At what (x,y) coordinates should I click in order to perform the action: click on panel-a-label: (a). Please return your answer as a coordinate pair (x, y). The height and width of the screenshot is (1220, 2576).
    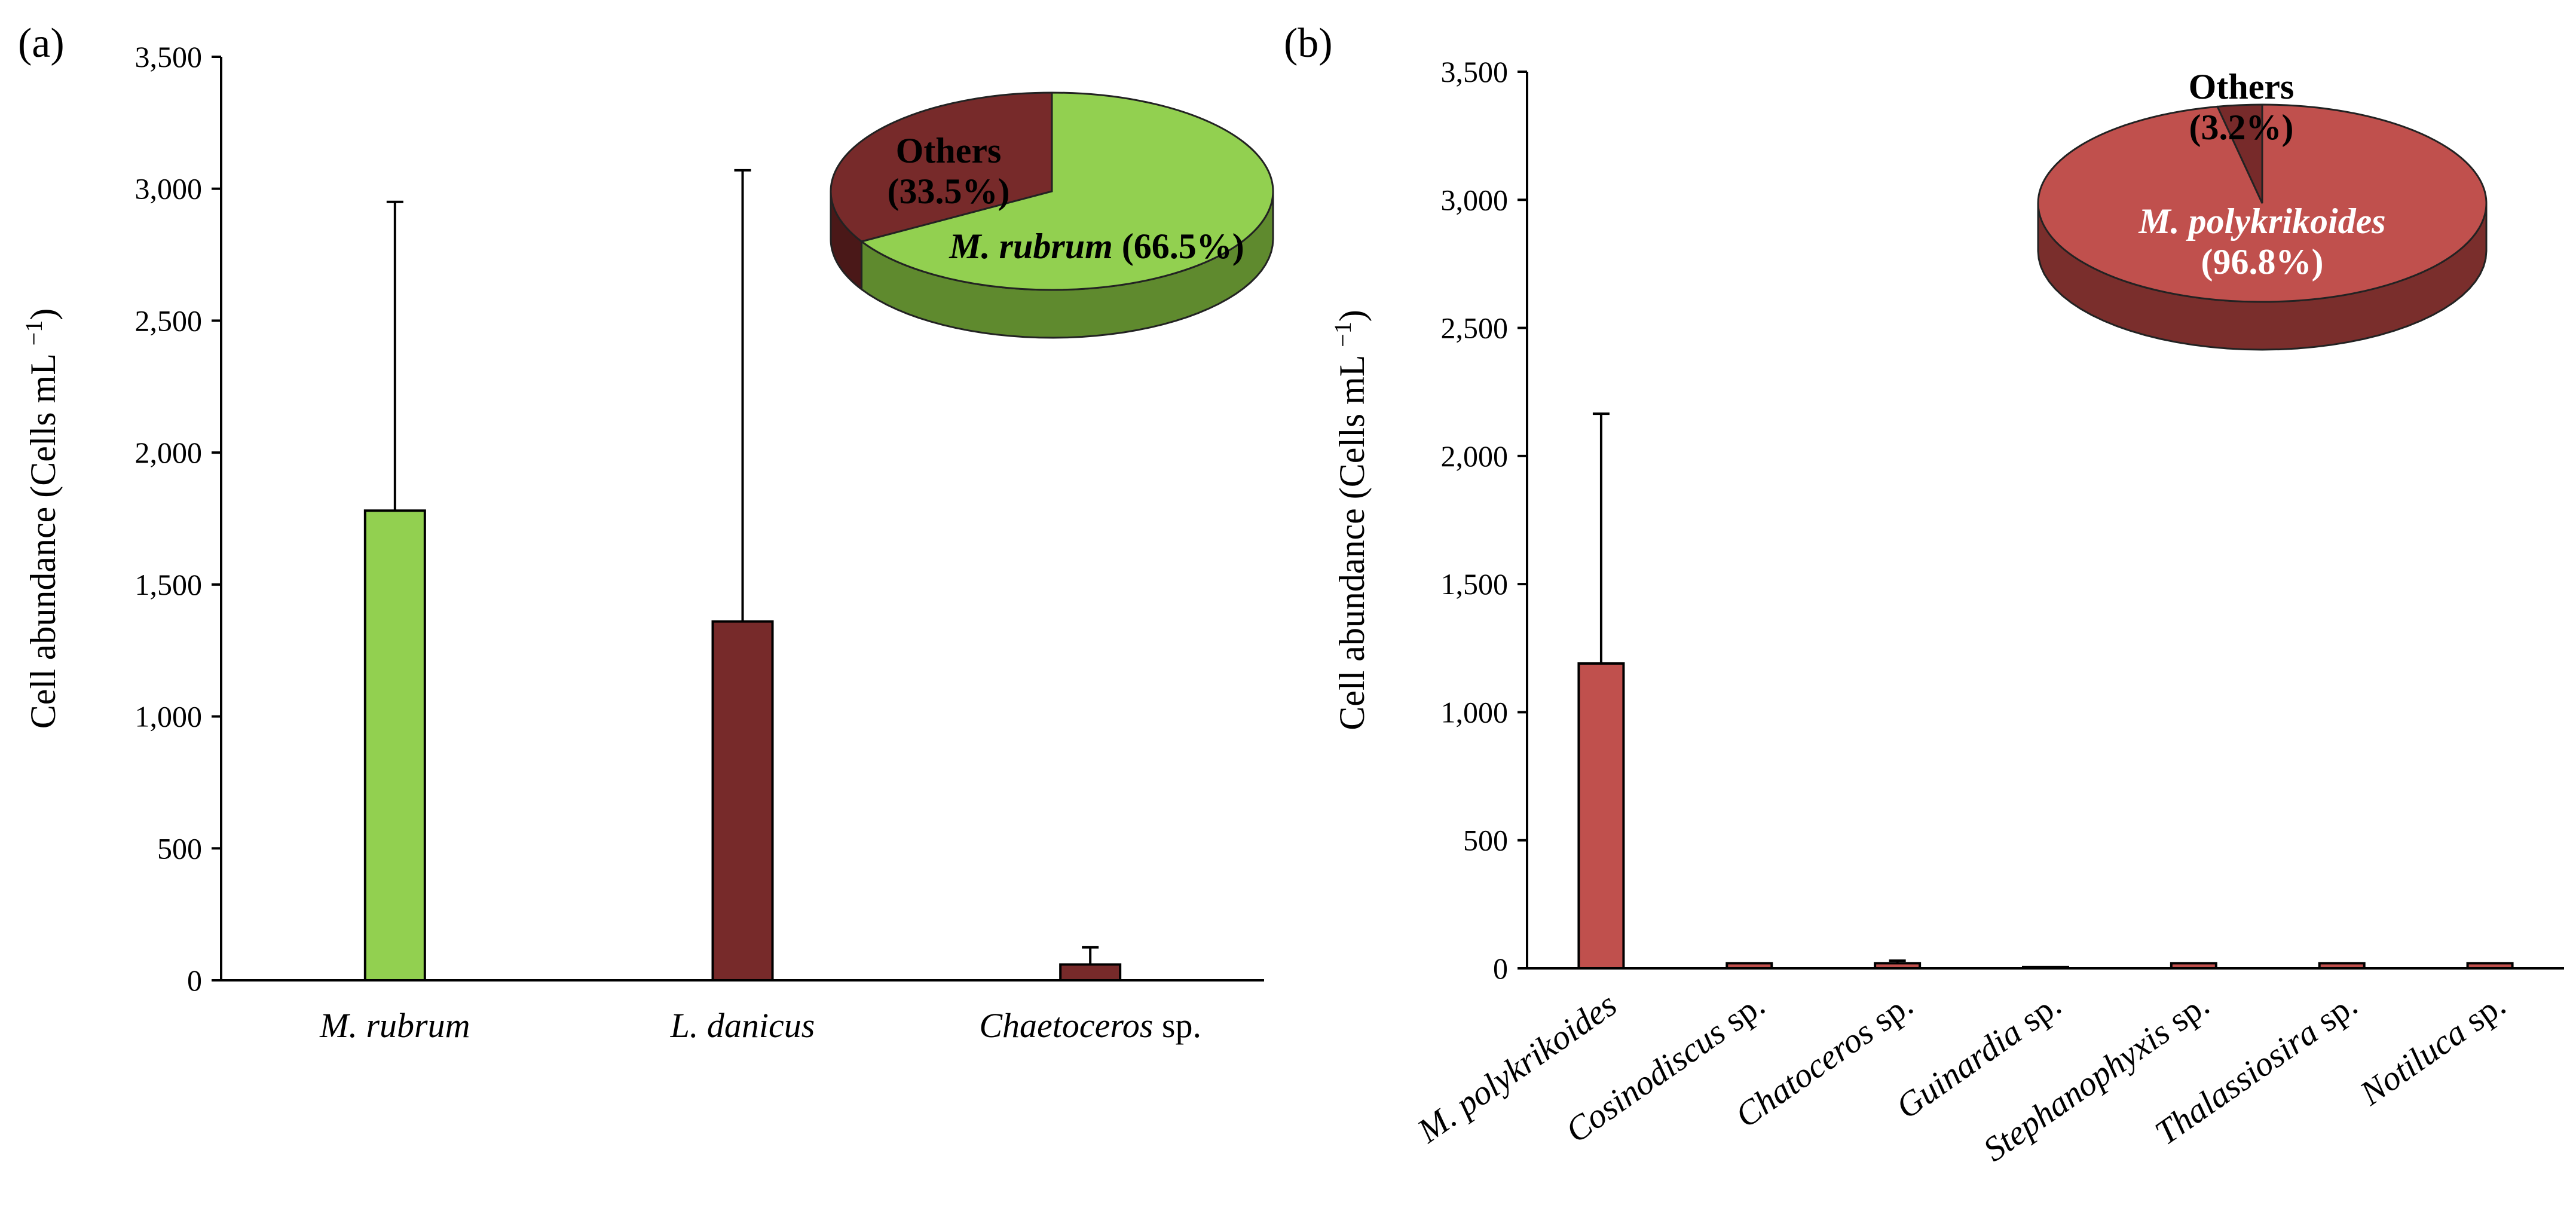
    Looking at the image, I should click on (41, 43).